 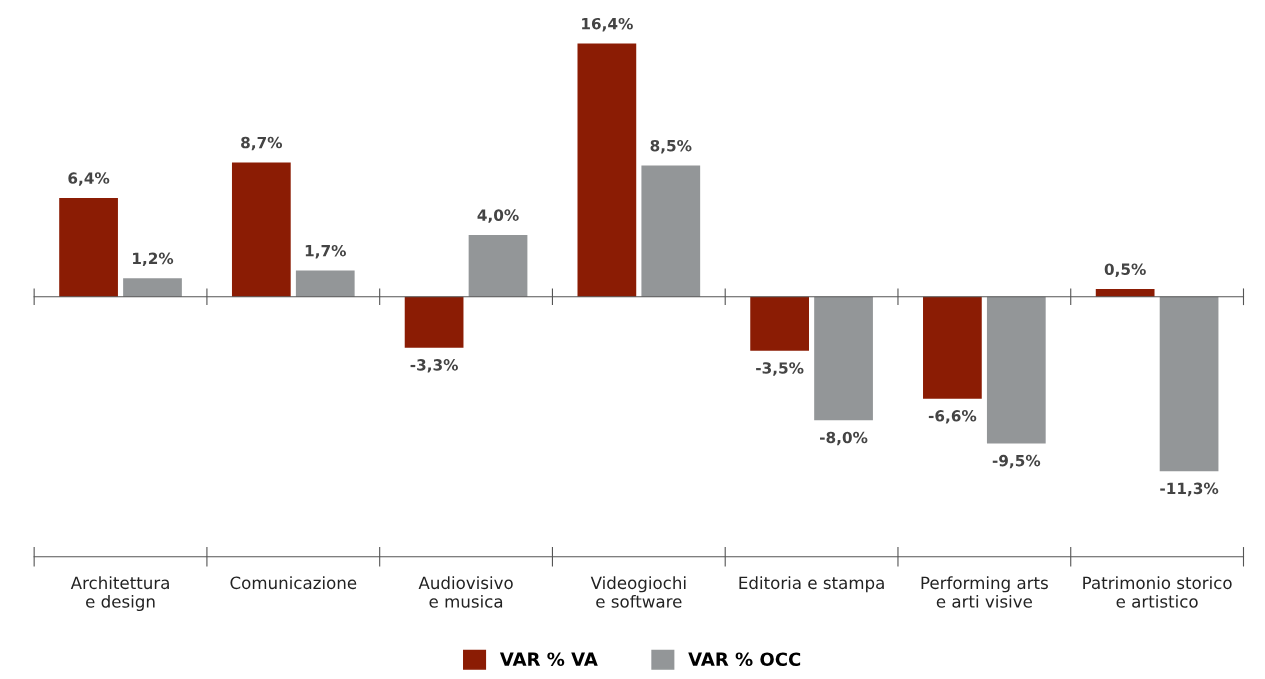 I want to click on x-tick-label: Audiovisivo e musica, so click(x=465, y=592).